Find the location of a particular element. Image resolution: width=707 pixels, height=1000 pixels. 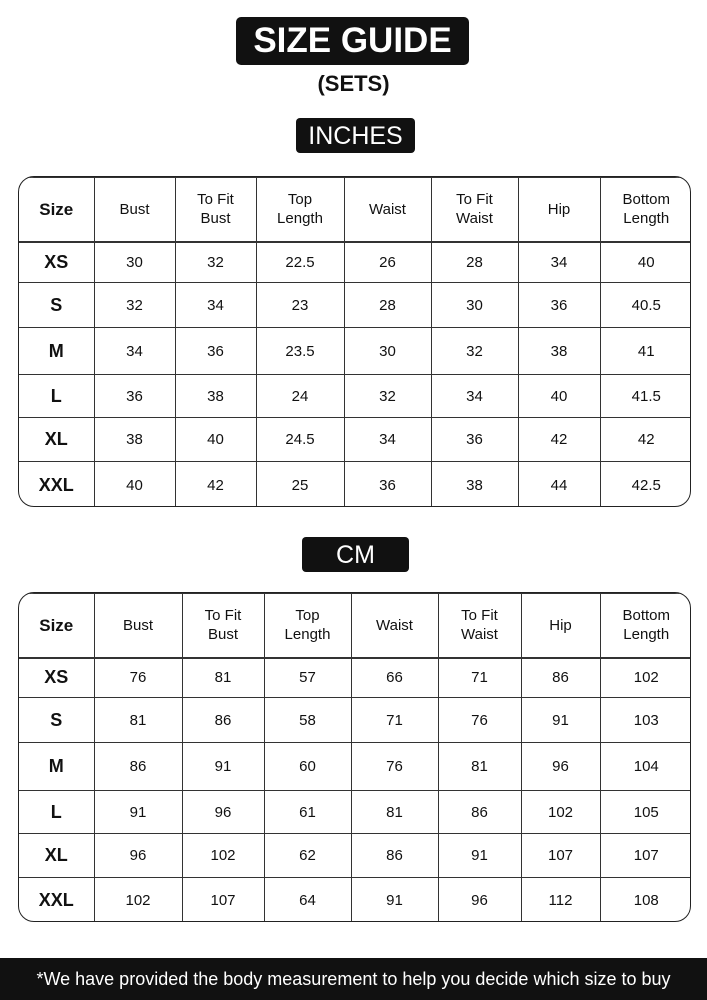

measurement-cell: 24 is located at coordinates (300, 396).